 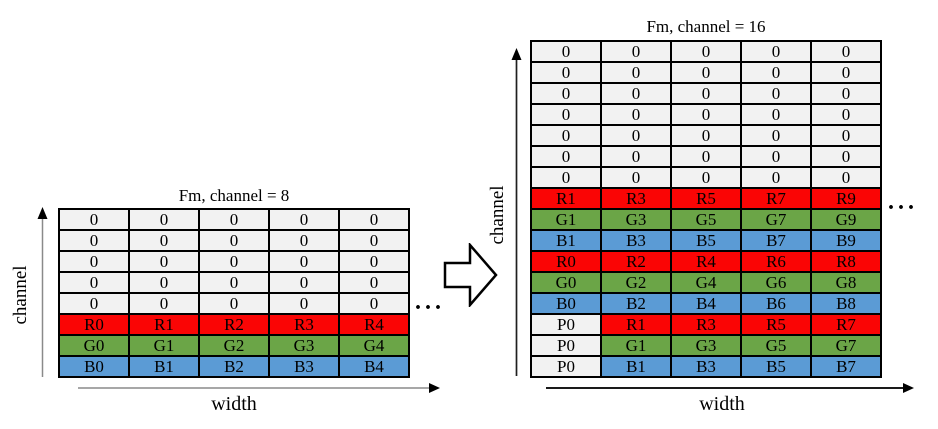 What do you see at coordinates (846, 282) in the screenshot?
I see `matrix-cell: G8` at bounding box center [846, 282].